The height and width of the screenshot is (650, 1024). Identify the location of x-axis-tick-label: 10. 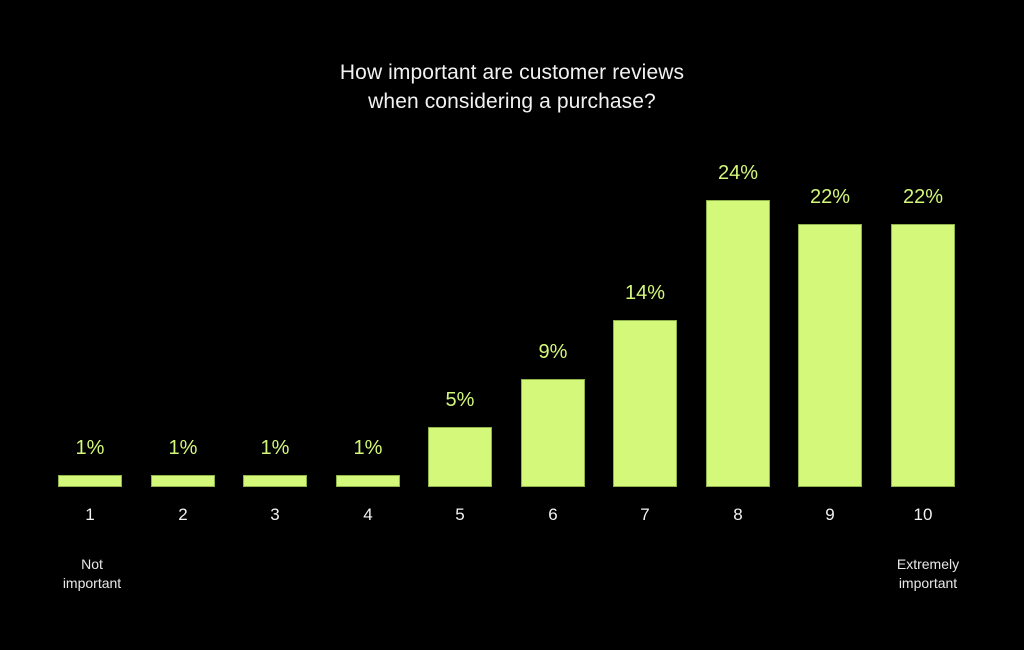
(923, 514).